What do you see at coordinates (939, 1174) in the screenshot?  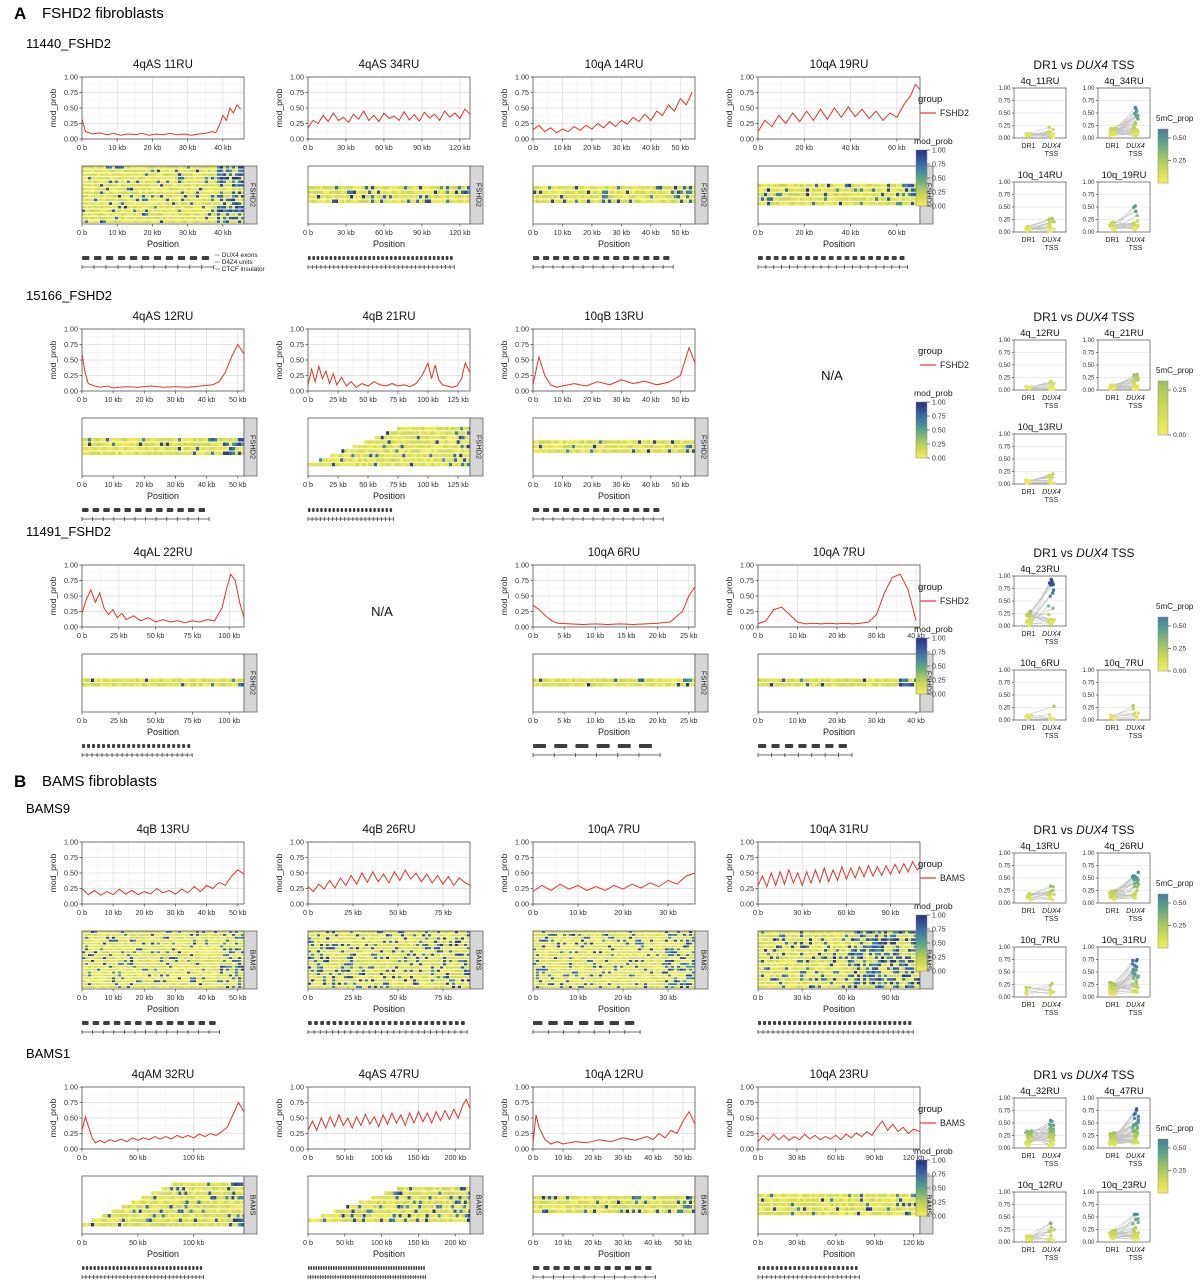 I see `colorbar-tick-label: 0.75` at bounding box center [939, 1174].